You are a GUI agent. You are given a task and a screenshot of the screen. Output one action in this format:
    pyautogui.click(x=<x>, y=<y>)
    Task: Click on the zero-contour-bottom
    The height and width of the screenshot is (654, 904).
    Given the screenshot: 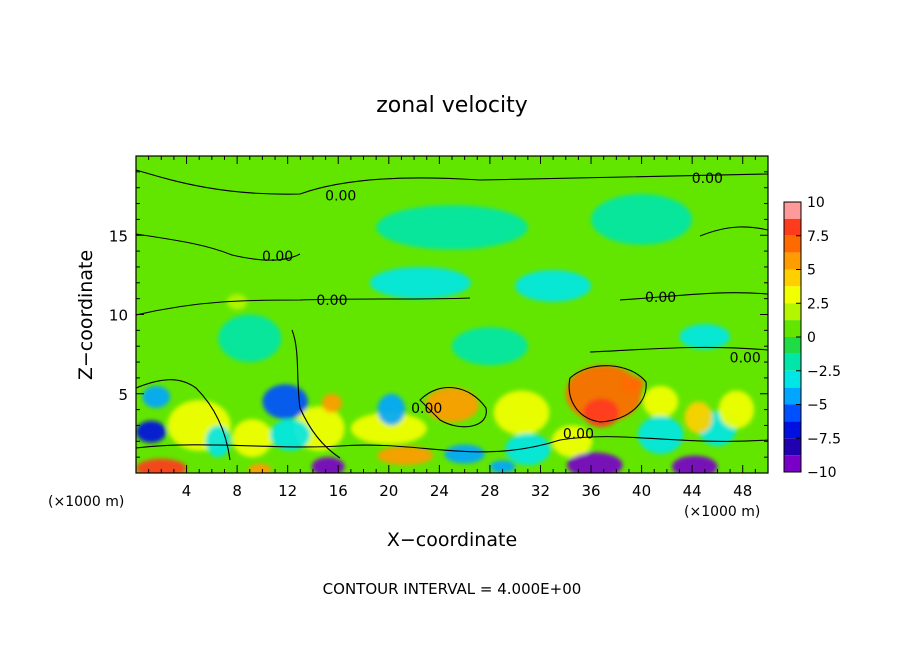 What is the action you would take?
    pyautogui.click(x=452, y=444)
    